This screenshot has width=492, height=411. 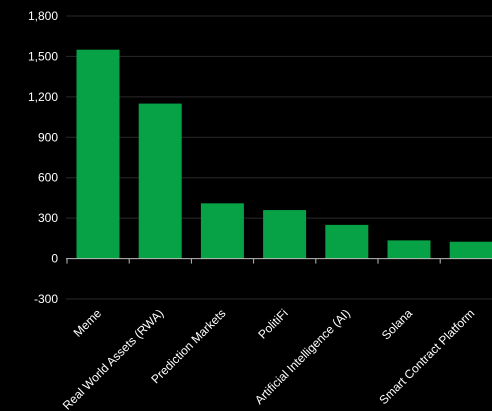 What do you see at coordinates (54, 259) in the screenshot?
I see `y-tick-label: 0` at bounding box center [54, 259].